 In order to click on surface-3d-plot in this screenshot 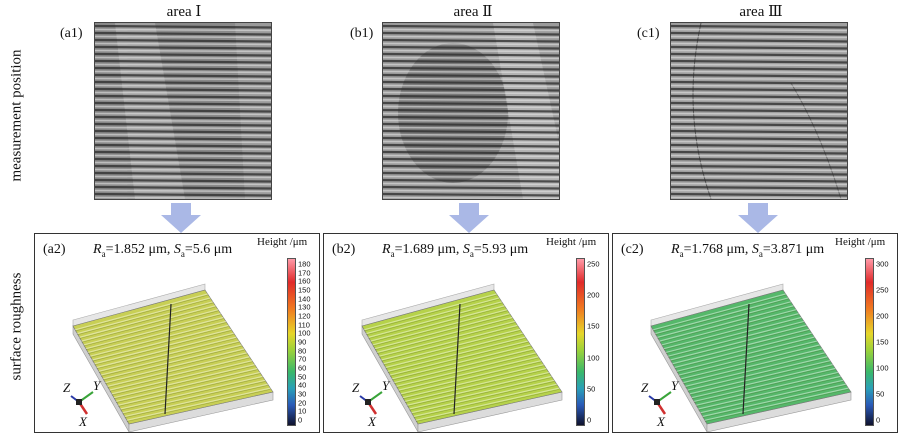, I will do `click(173, 357)`.